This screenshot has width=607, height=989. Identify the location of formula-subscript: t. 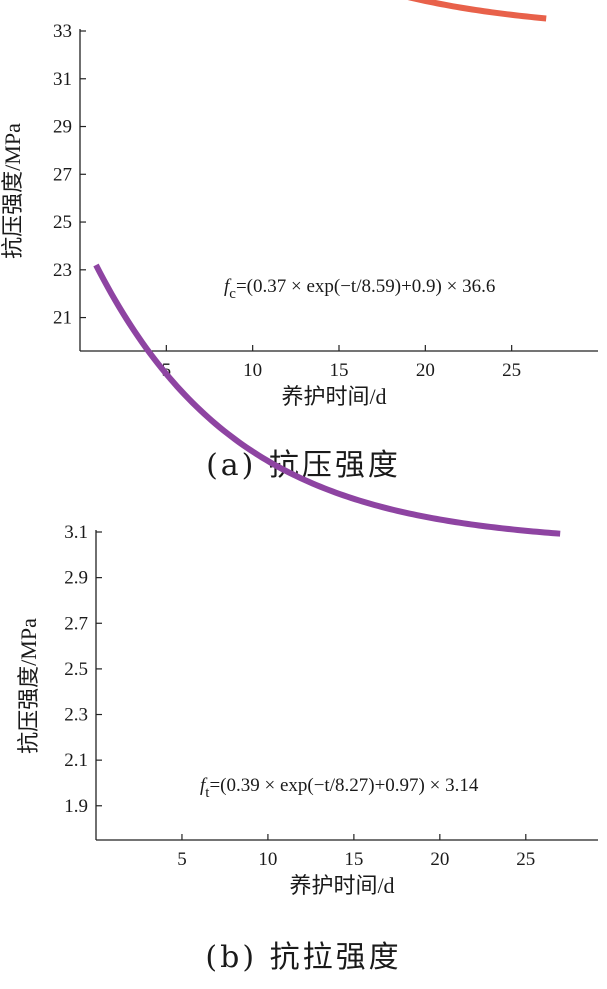
(207, 793).